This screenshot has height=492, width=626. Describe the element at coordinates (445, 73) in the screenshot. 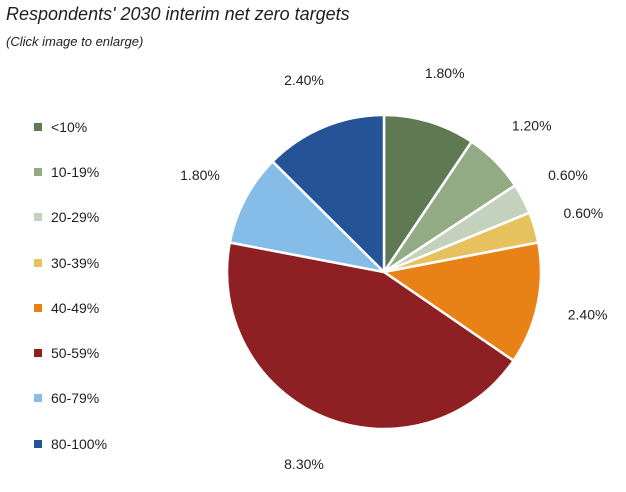

I see `data-label-1: 1.80%` at that location.